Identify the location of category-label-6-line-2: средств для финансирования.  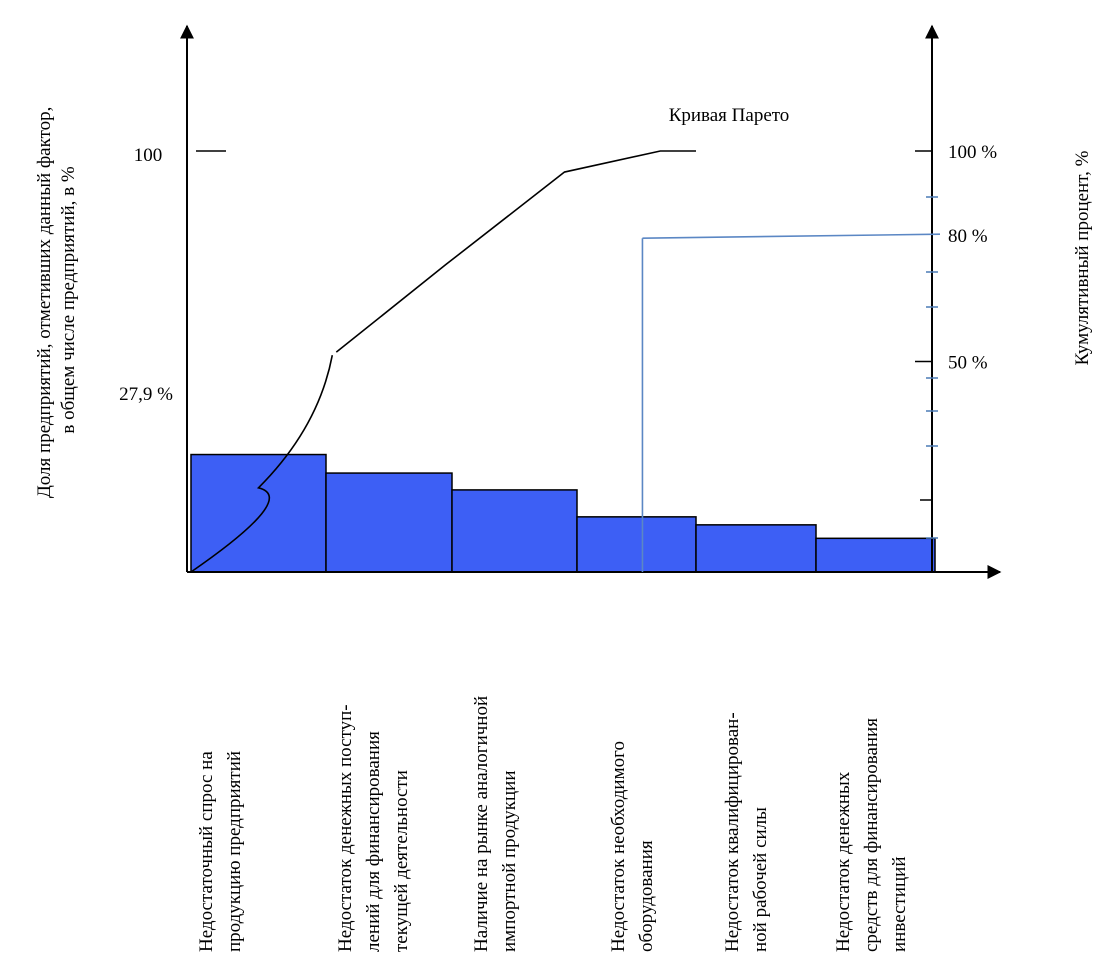
(871, 835).